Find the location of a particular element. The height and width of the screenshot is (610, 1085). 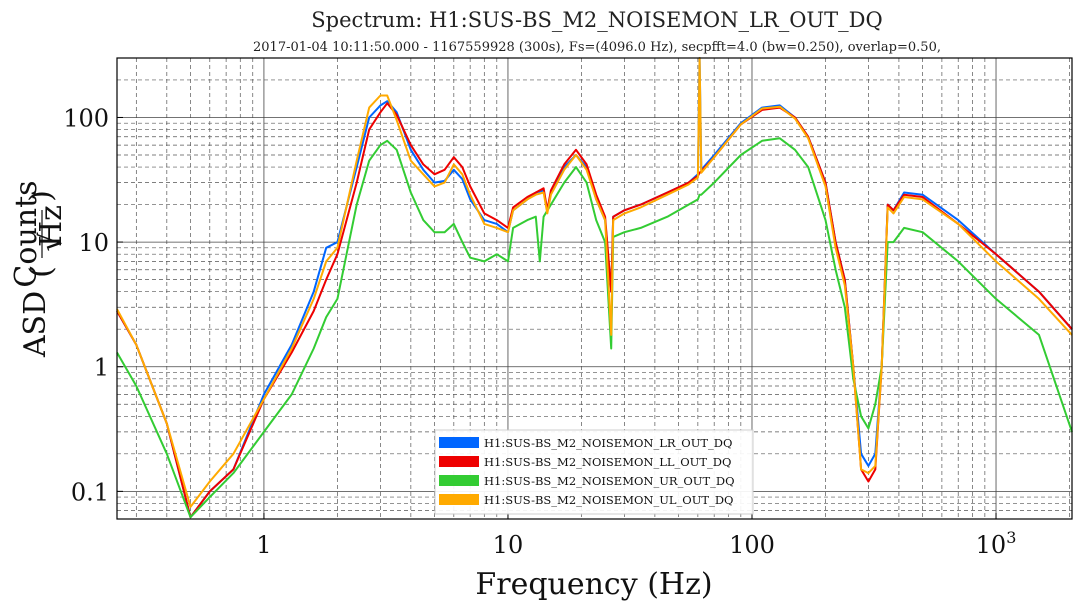

y-axis-label-paren-open: ( is located at coordinates (41, 272).